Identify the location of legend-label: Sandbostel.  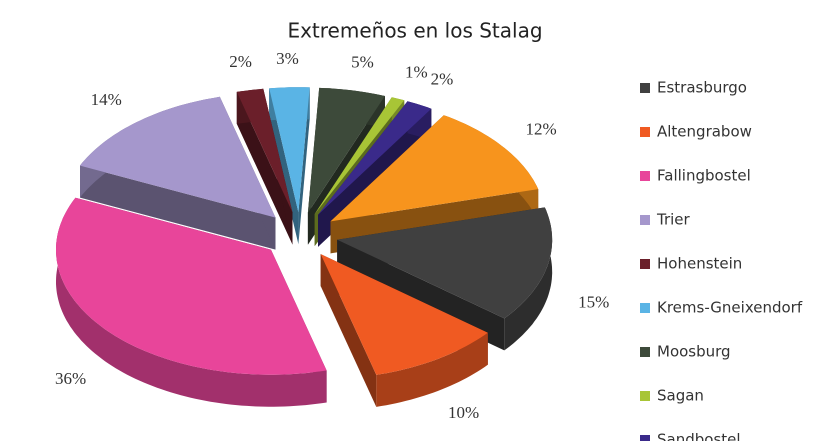
(699, 436).